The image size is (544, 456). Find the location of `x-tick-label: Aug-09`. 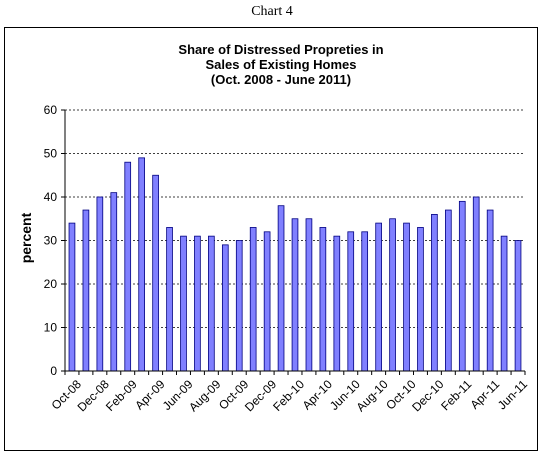

x-tick-label: Aug-09 is located at coordinates (204, 395).